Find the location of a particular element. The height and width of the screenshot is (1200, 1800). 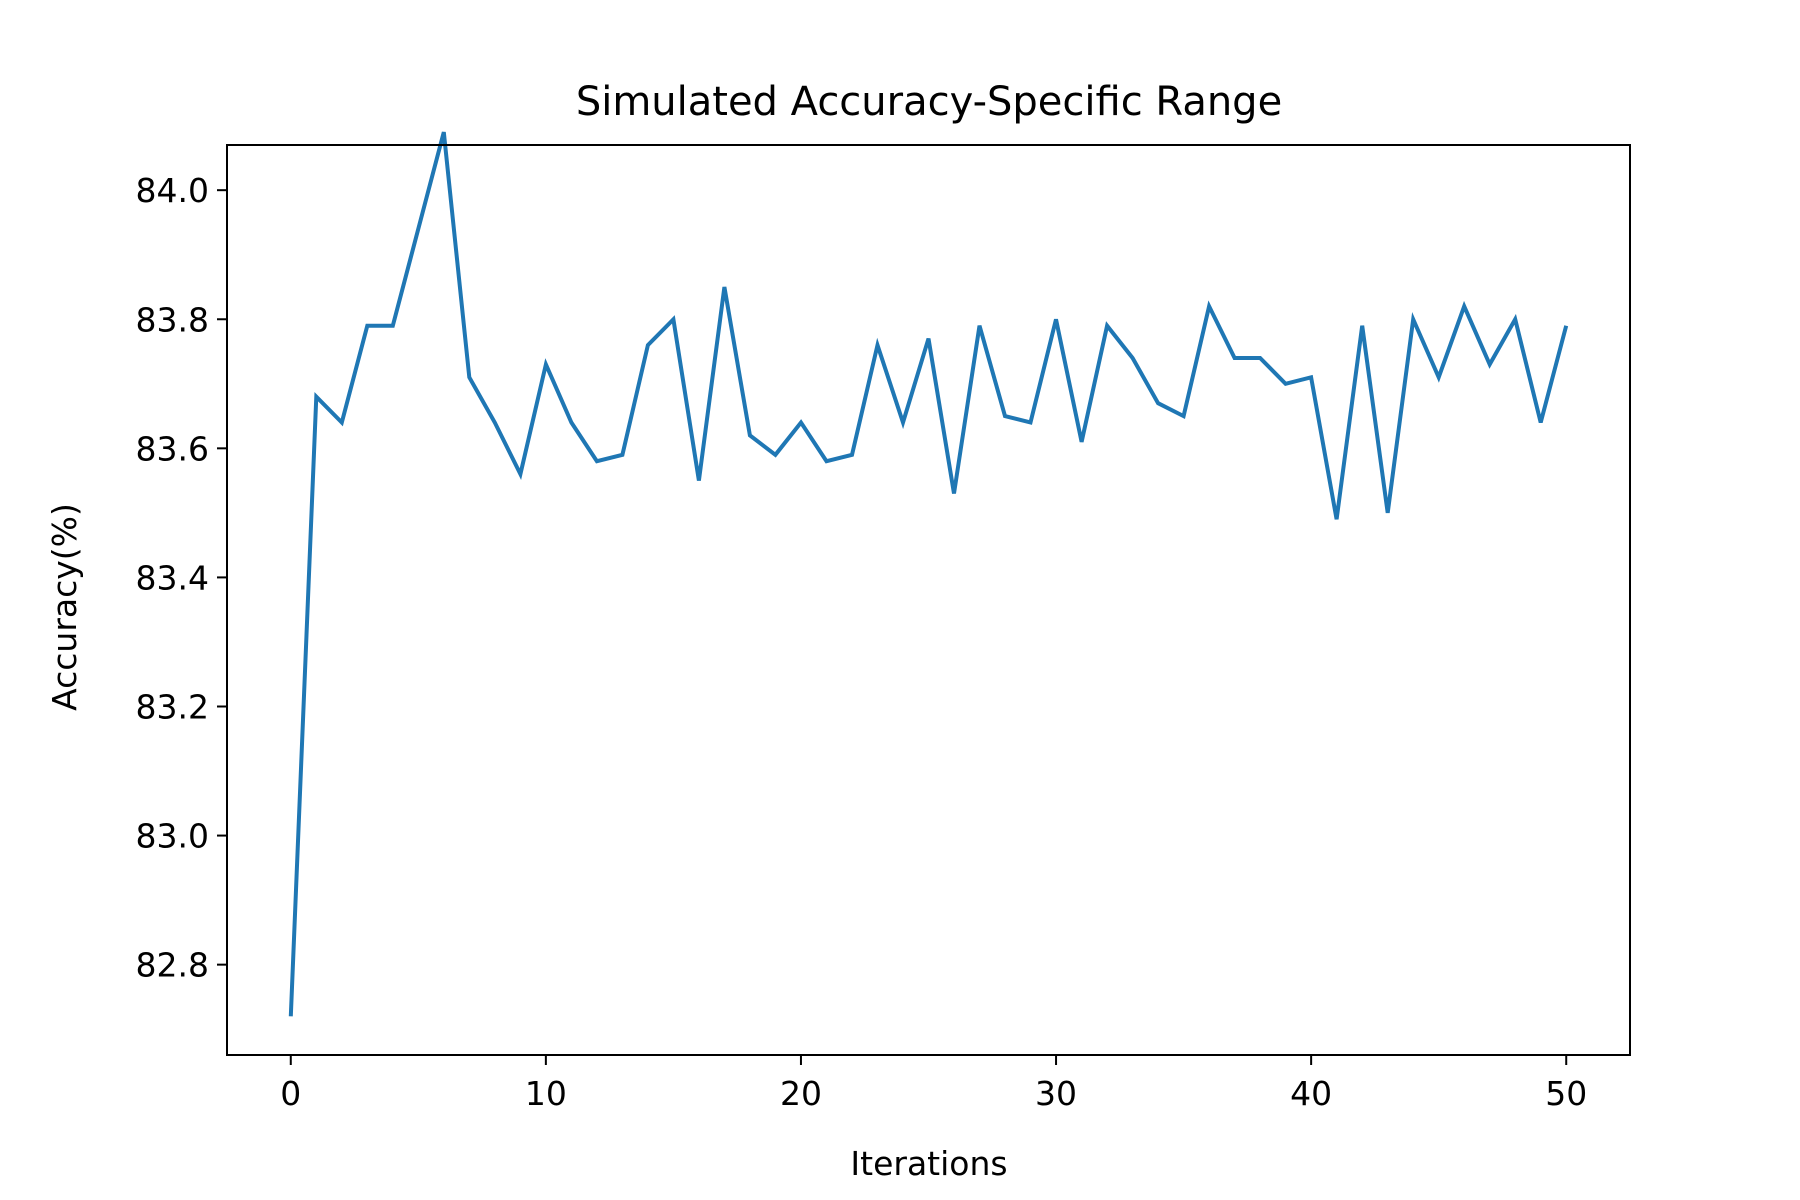

x-axis-title: Iterations is located at coordinates (928, 1163).